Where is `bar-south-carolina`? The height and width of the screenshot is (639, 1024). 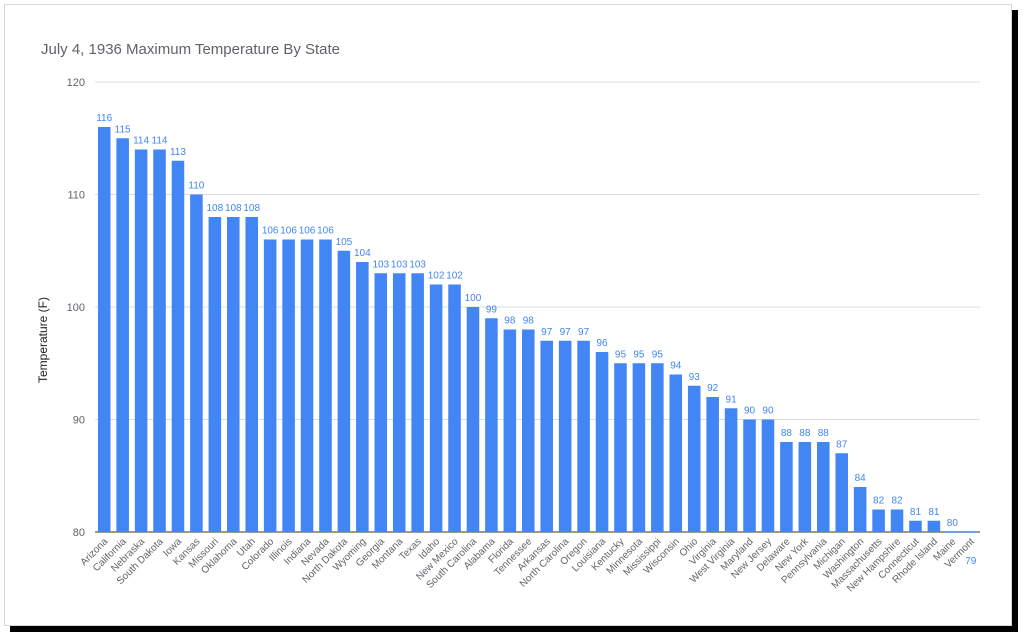
bar-south-carolina is located at coordinates (473, 419).